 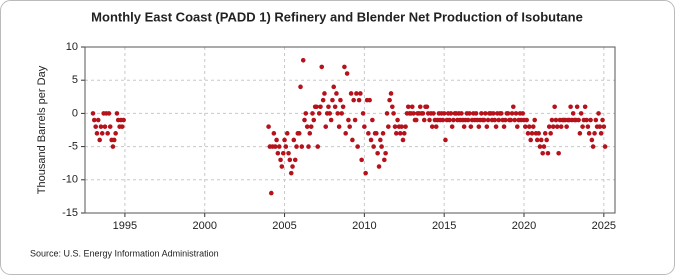 What do you see at coordinates (70, 213) in the screenshot?
I see `y-tick-label: -15` at bounding box center [70, 213].